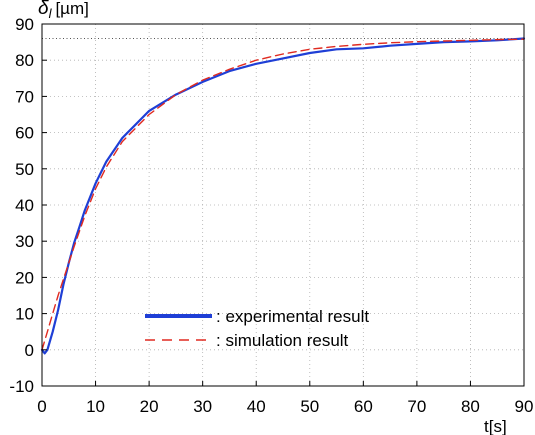 The height and width of the screenshot is (435, 535). I want to click on y-tick-label: 70, so click(24, 96).